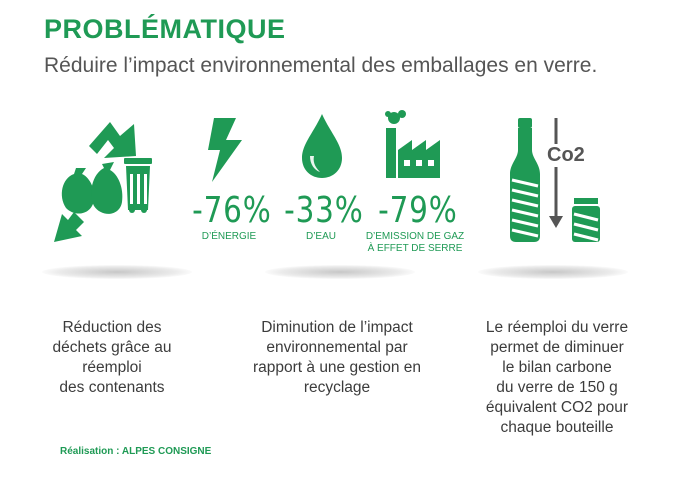  I want to click on shadow-left, so click(117, 272).